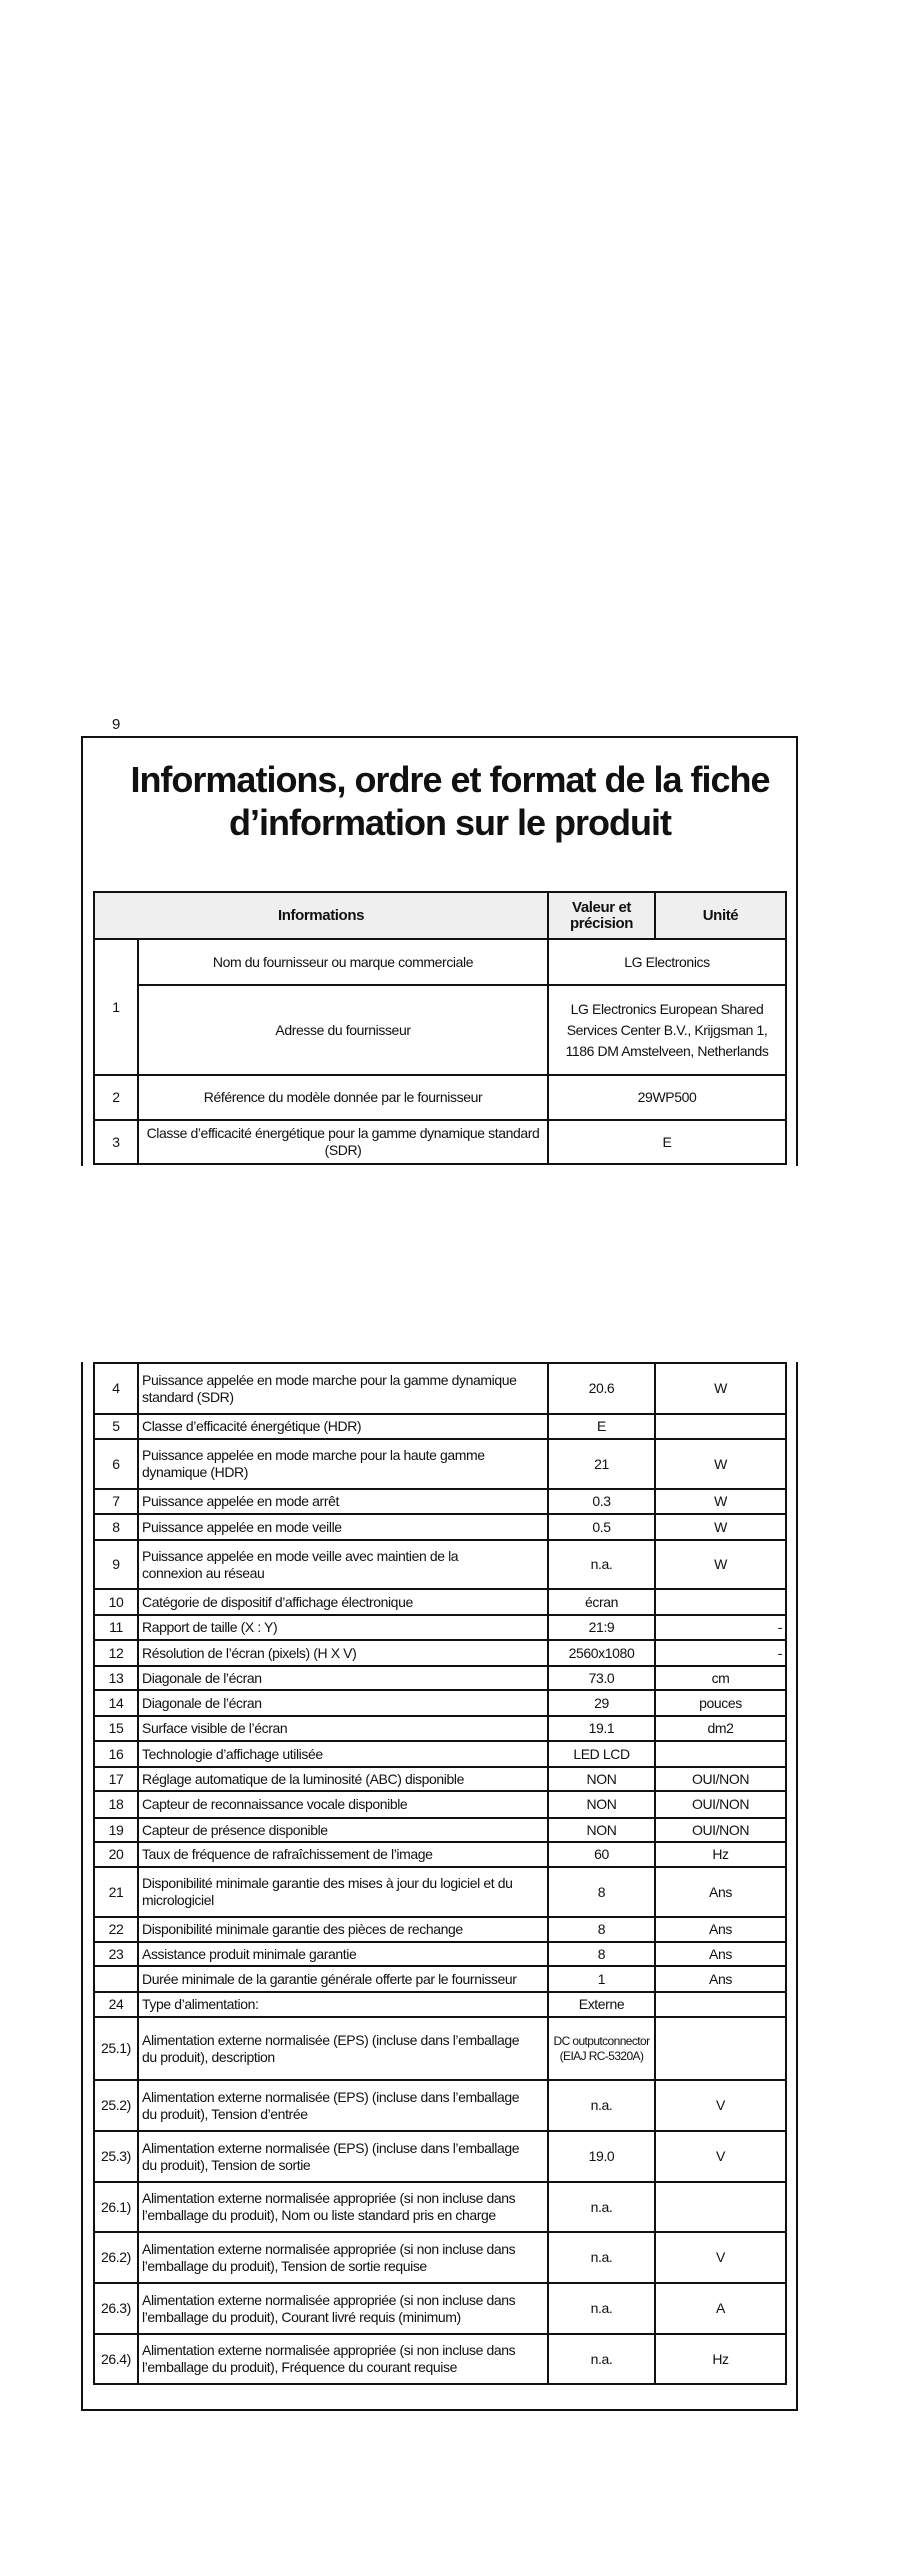 Image resolution: width=906 pixels, height=2560 pixels. What do you see at coordinates (116, 2105) in the screenshot?
I see `row-number: 25.2)` at bounding box center [116, 2105].